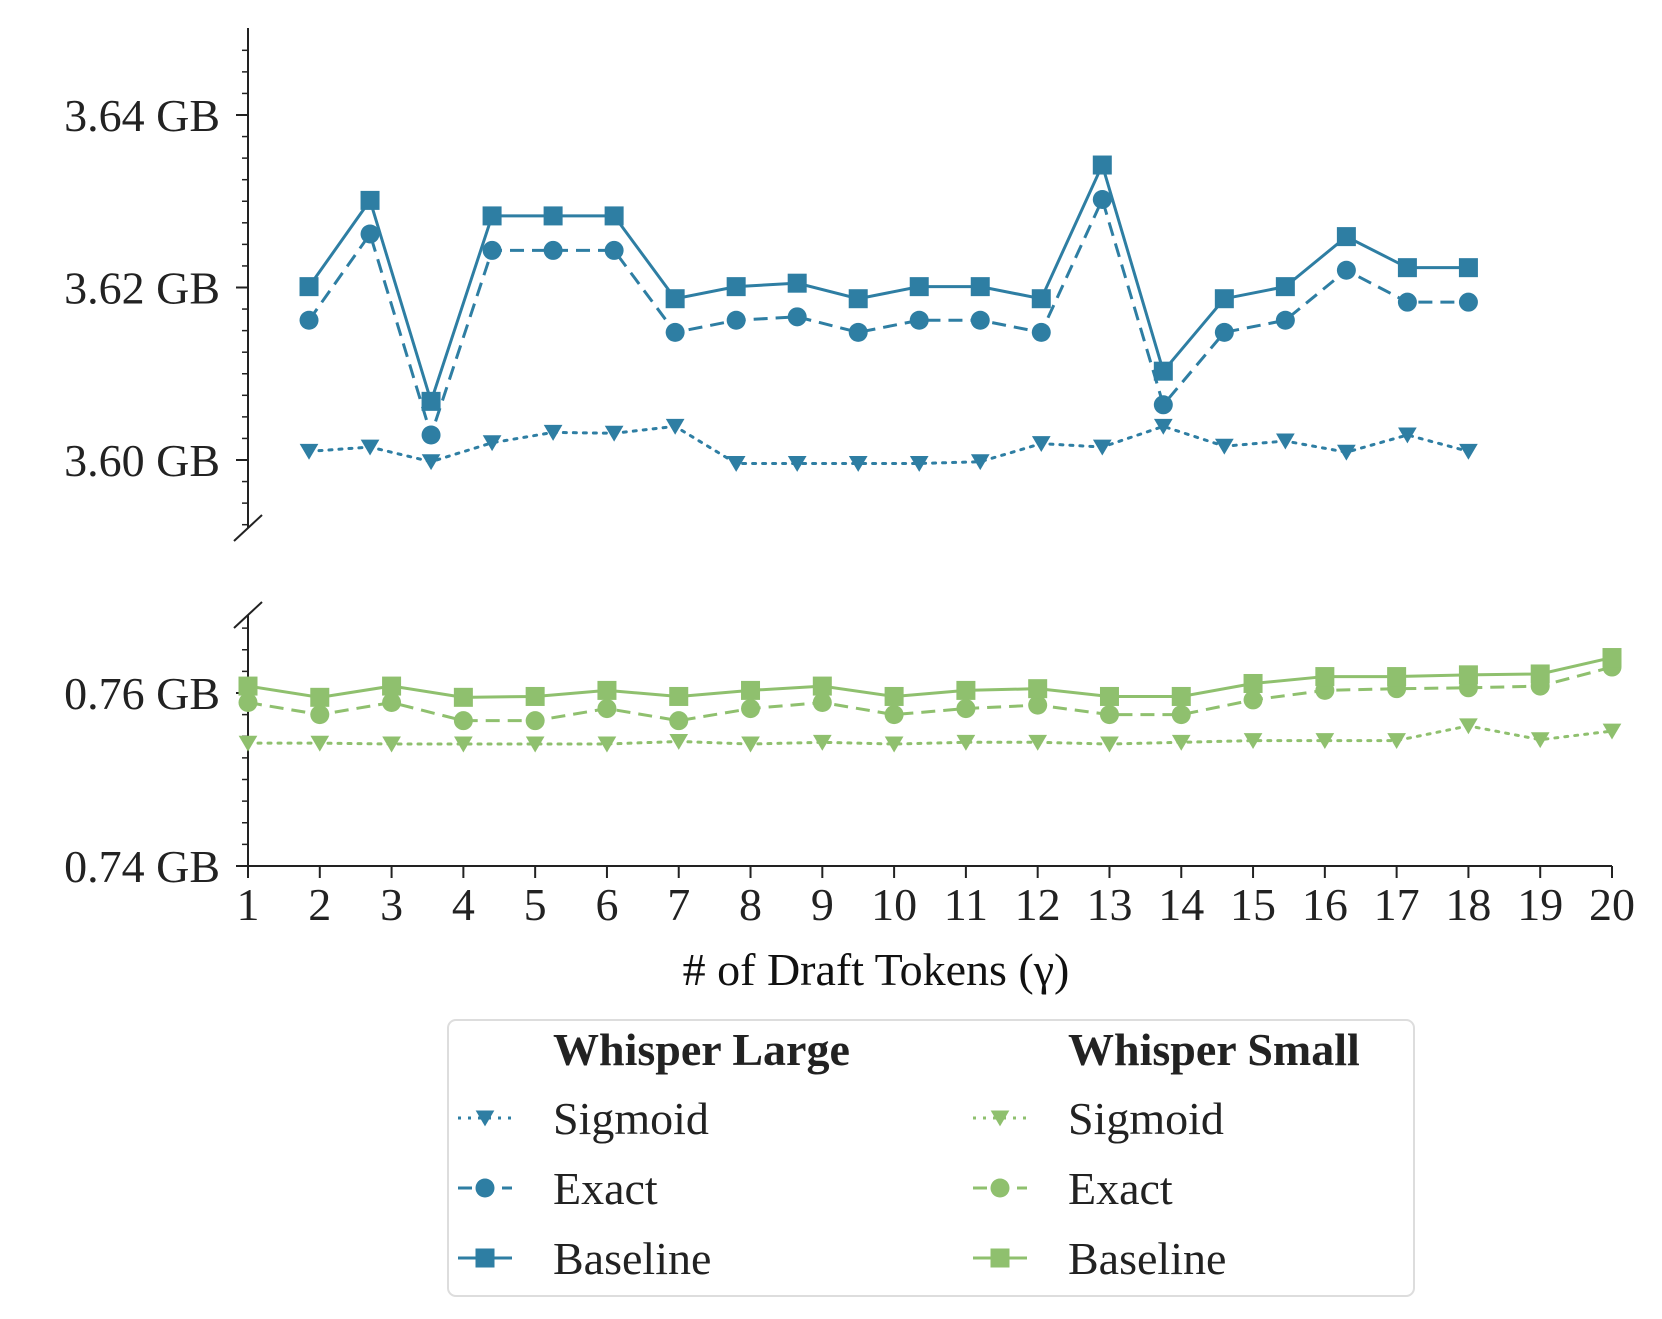  I want to click on x-tick-label: 1, so click(248, 904).